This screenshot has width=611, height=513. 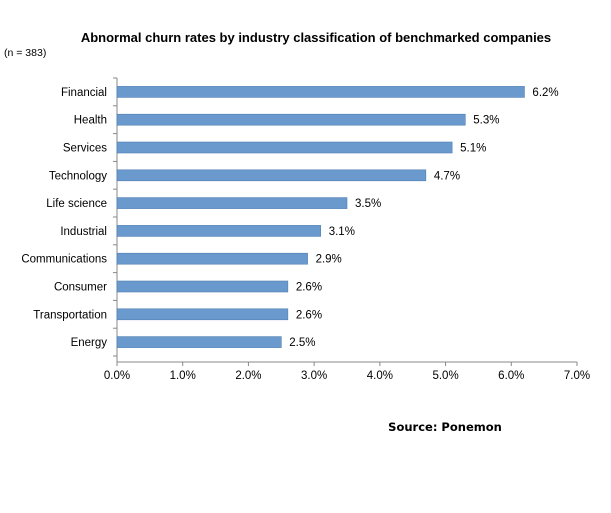 I want to click on category-label: Energy, so click(x=89, y=343).